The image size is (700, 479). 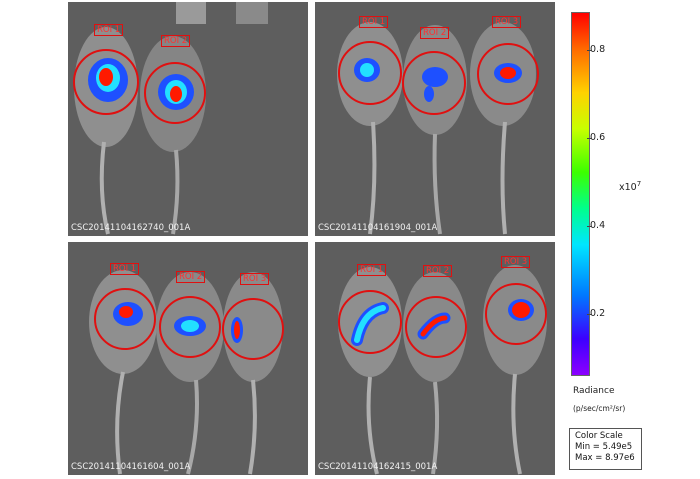 What do you see at coordinates (594, 391) in the screenshot?
I see `colorbar-title: Radiance` at bounding box center [594, 391].